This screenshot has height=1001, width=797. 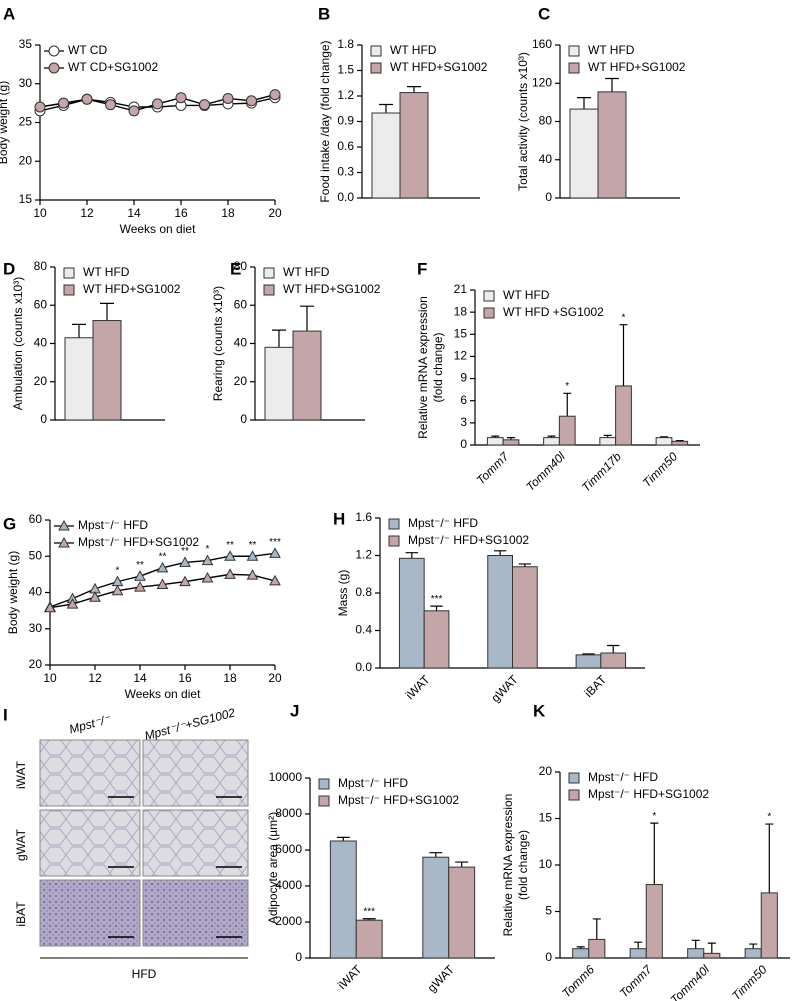 I want to click on y-tick-label: 1.5, so click(x=345, y=70).